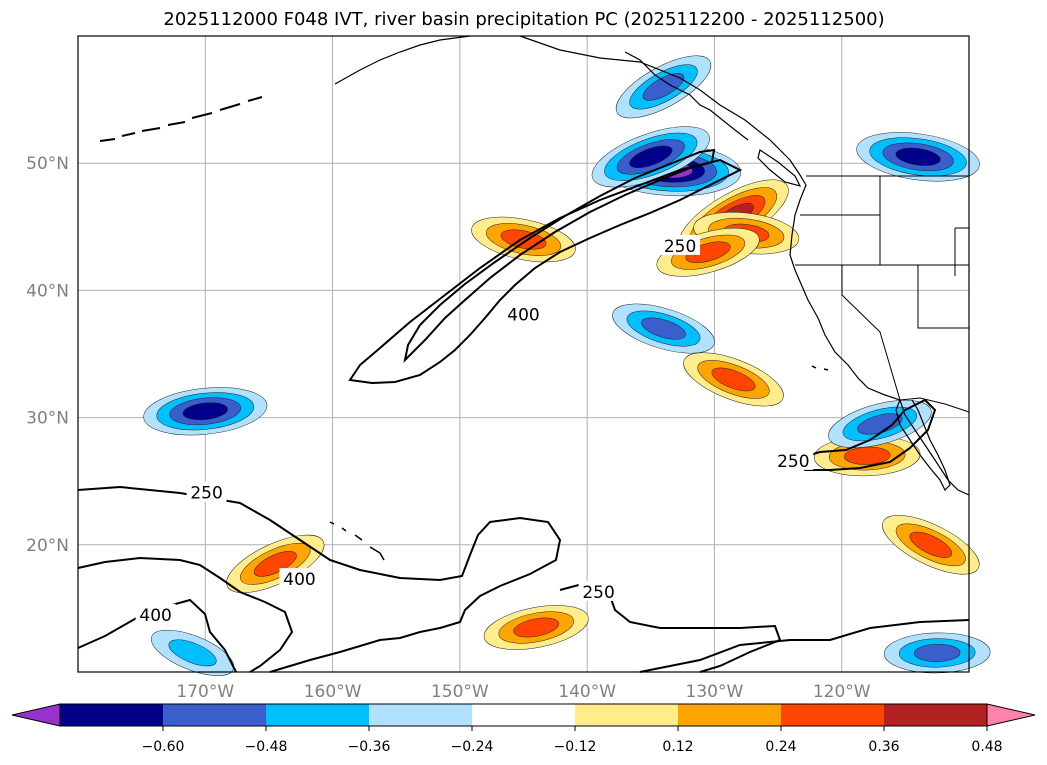 The image size is (1047, 765). What do you see at coordinates (472, 747) in the screenshot?
I see `colorbar-tick-label: −0.24` at bounding box center [472, 747].